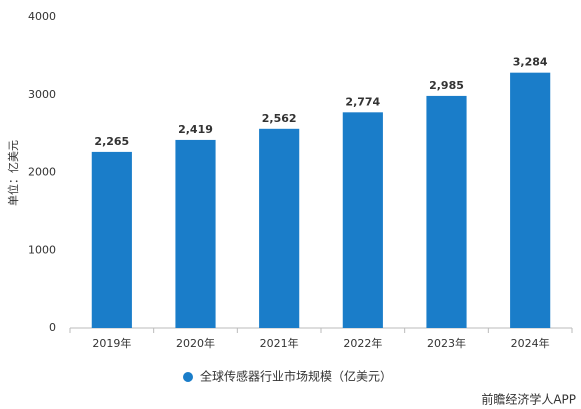 Image resolution: width=581 pixels, height=409 pixels. I want to click on y-tick-label: 2000, so click(42, 172).